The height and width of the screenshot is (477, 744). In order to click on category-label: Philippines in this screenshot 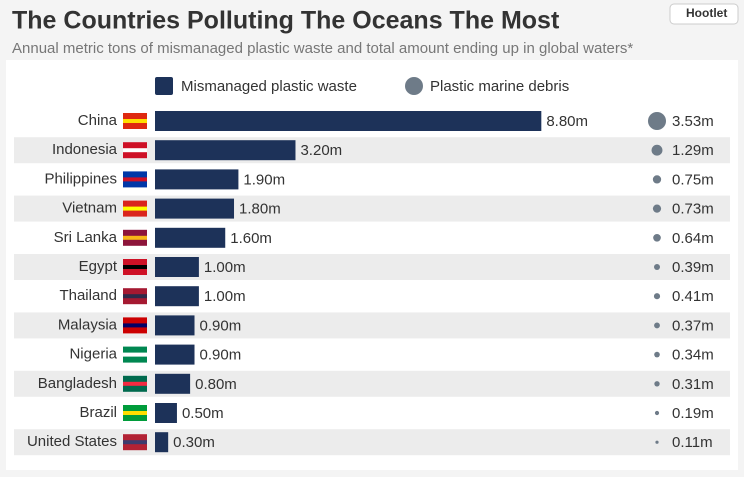, I will do `click(80, 178)`.